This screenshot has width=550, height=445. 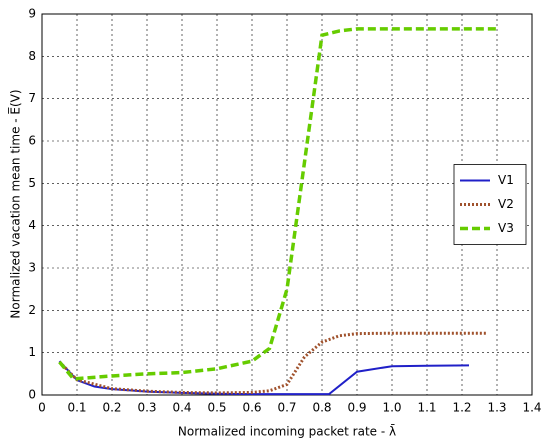 What do you see at coordinates (496, 408) in the screenshot?
I see `x-tick-label: 1.3` at bounding box center [496, 408].